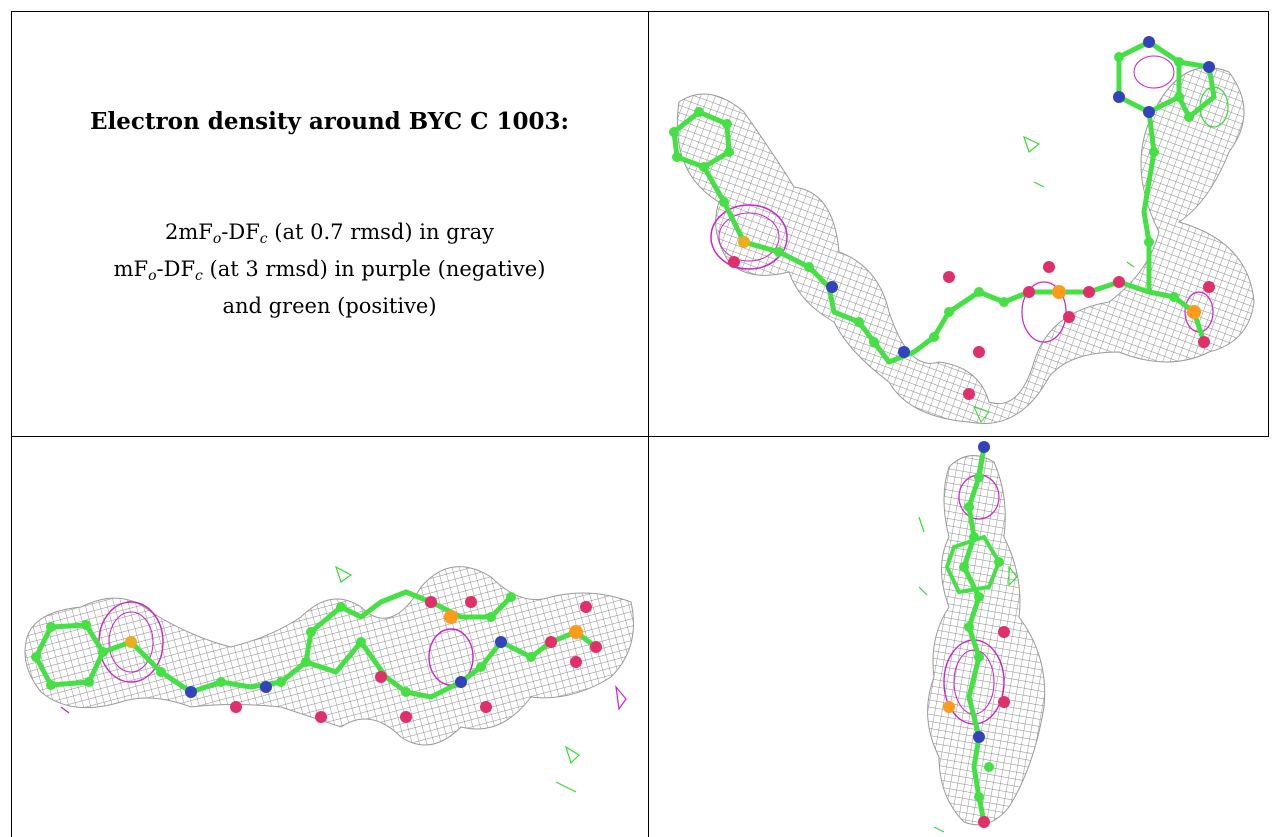 The height and width of the screenshot is (837, 1278). I want to click on divider-vertical, so click(648, 424).